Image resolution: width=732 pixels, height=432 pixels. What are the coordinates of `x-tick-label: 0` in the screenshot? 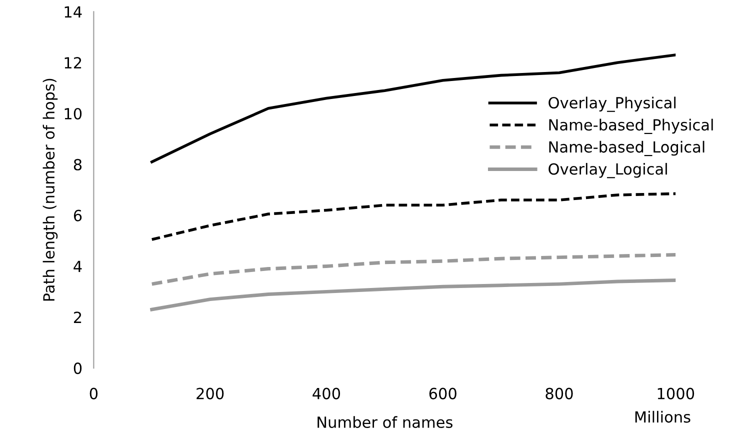 It's located at (94, 394).